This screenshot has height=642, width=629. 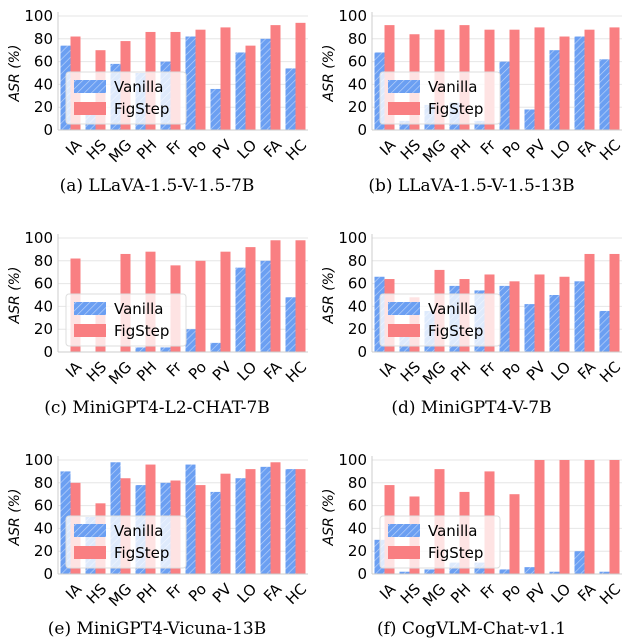 What do you see at coordinates (434, 595) in the screenshot?
I see `x-tick-label: MG` at bounding box center [434, 595].